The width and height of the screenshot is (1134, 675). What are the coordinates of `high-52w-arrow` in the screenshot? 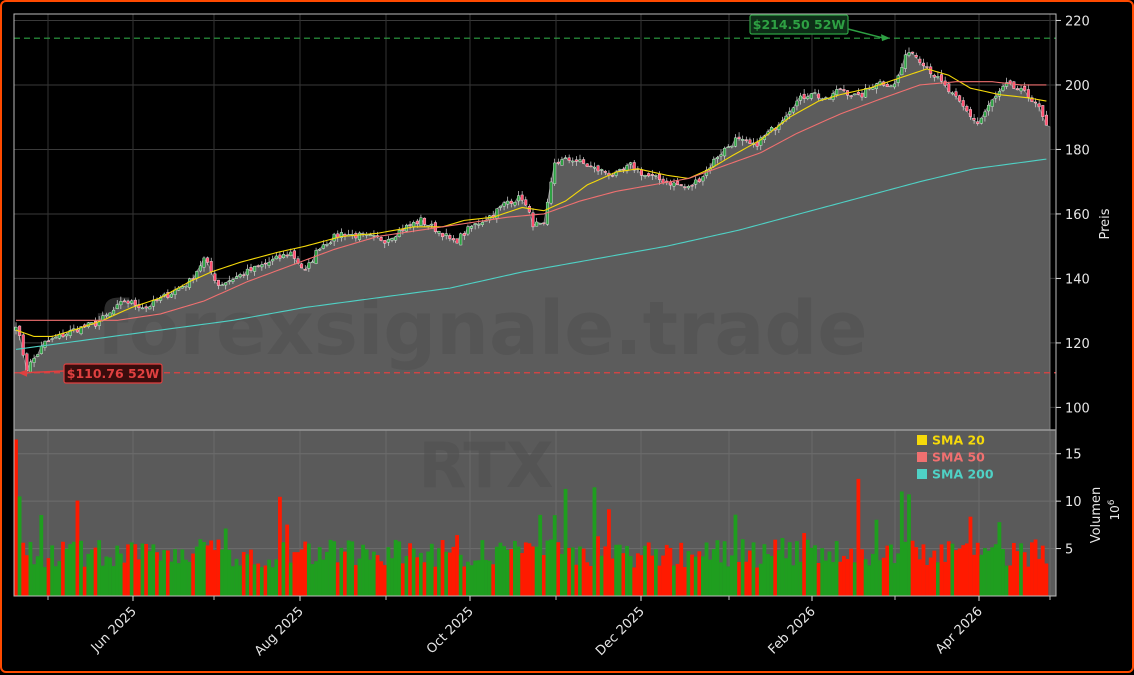 It's located at (866, 33).